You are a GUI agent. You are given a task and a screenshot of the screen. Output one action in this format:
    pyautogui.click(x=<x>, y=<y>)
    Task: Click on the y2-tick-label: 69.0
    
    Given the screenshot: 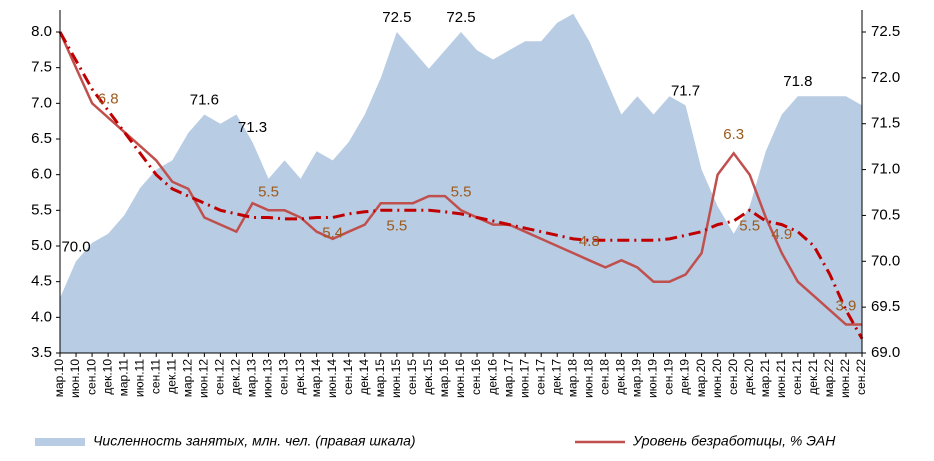 What is the action you would take?
    pyautogui.click(x=885, y=352)
    